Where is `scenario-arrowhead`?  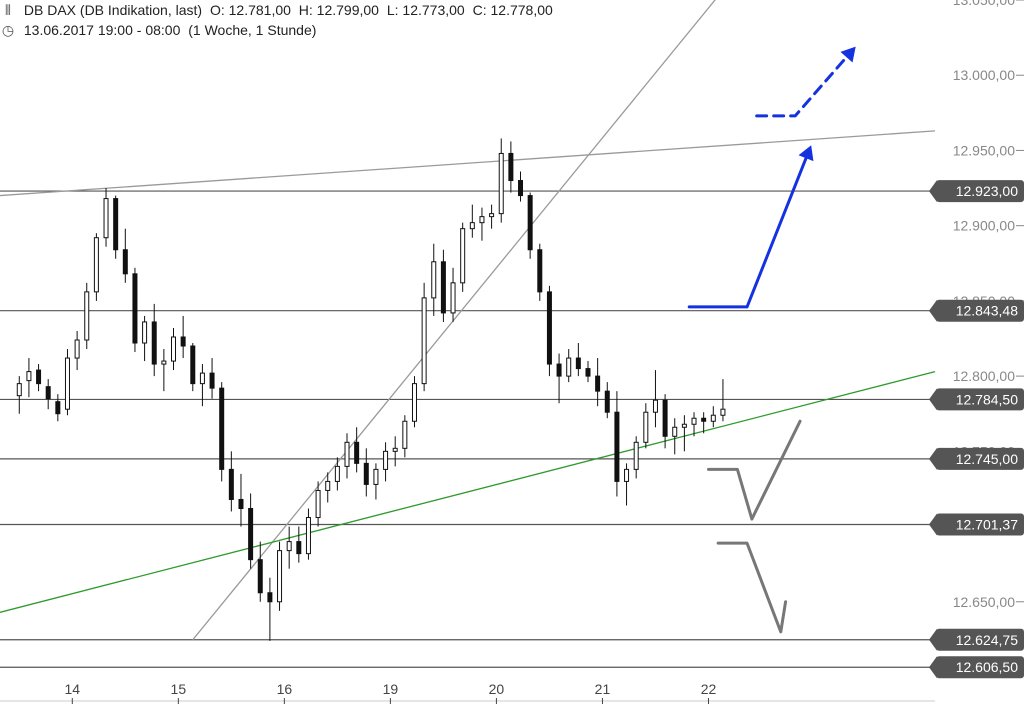
scenario-arrowhead is located at coordinates (806, 153).